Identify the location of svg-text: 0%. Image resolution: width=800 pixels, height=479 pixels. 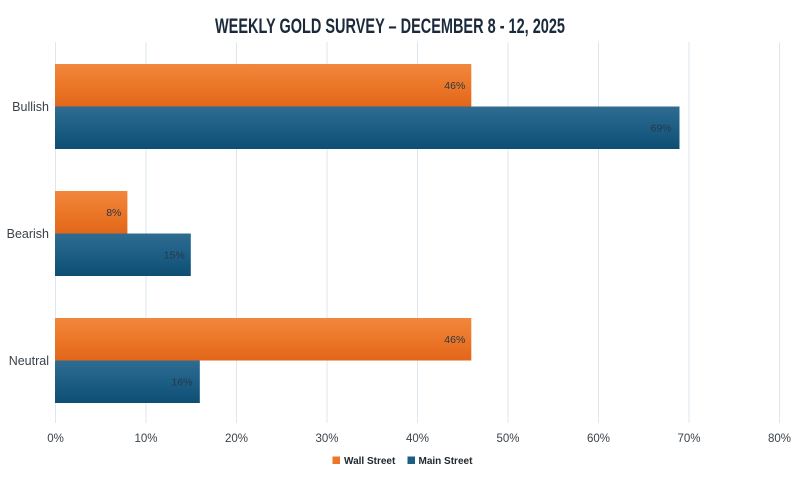
(55, 439).